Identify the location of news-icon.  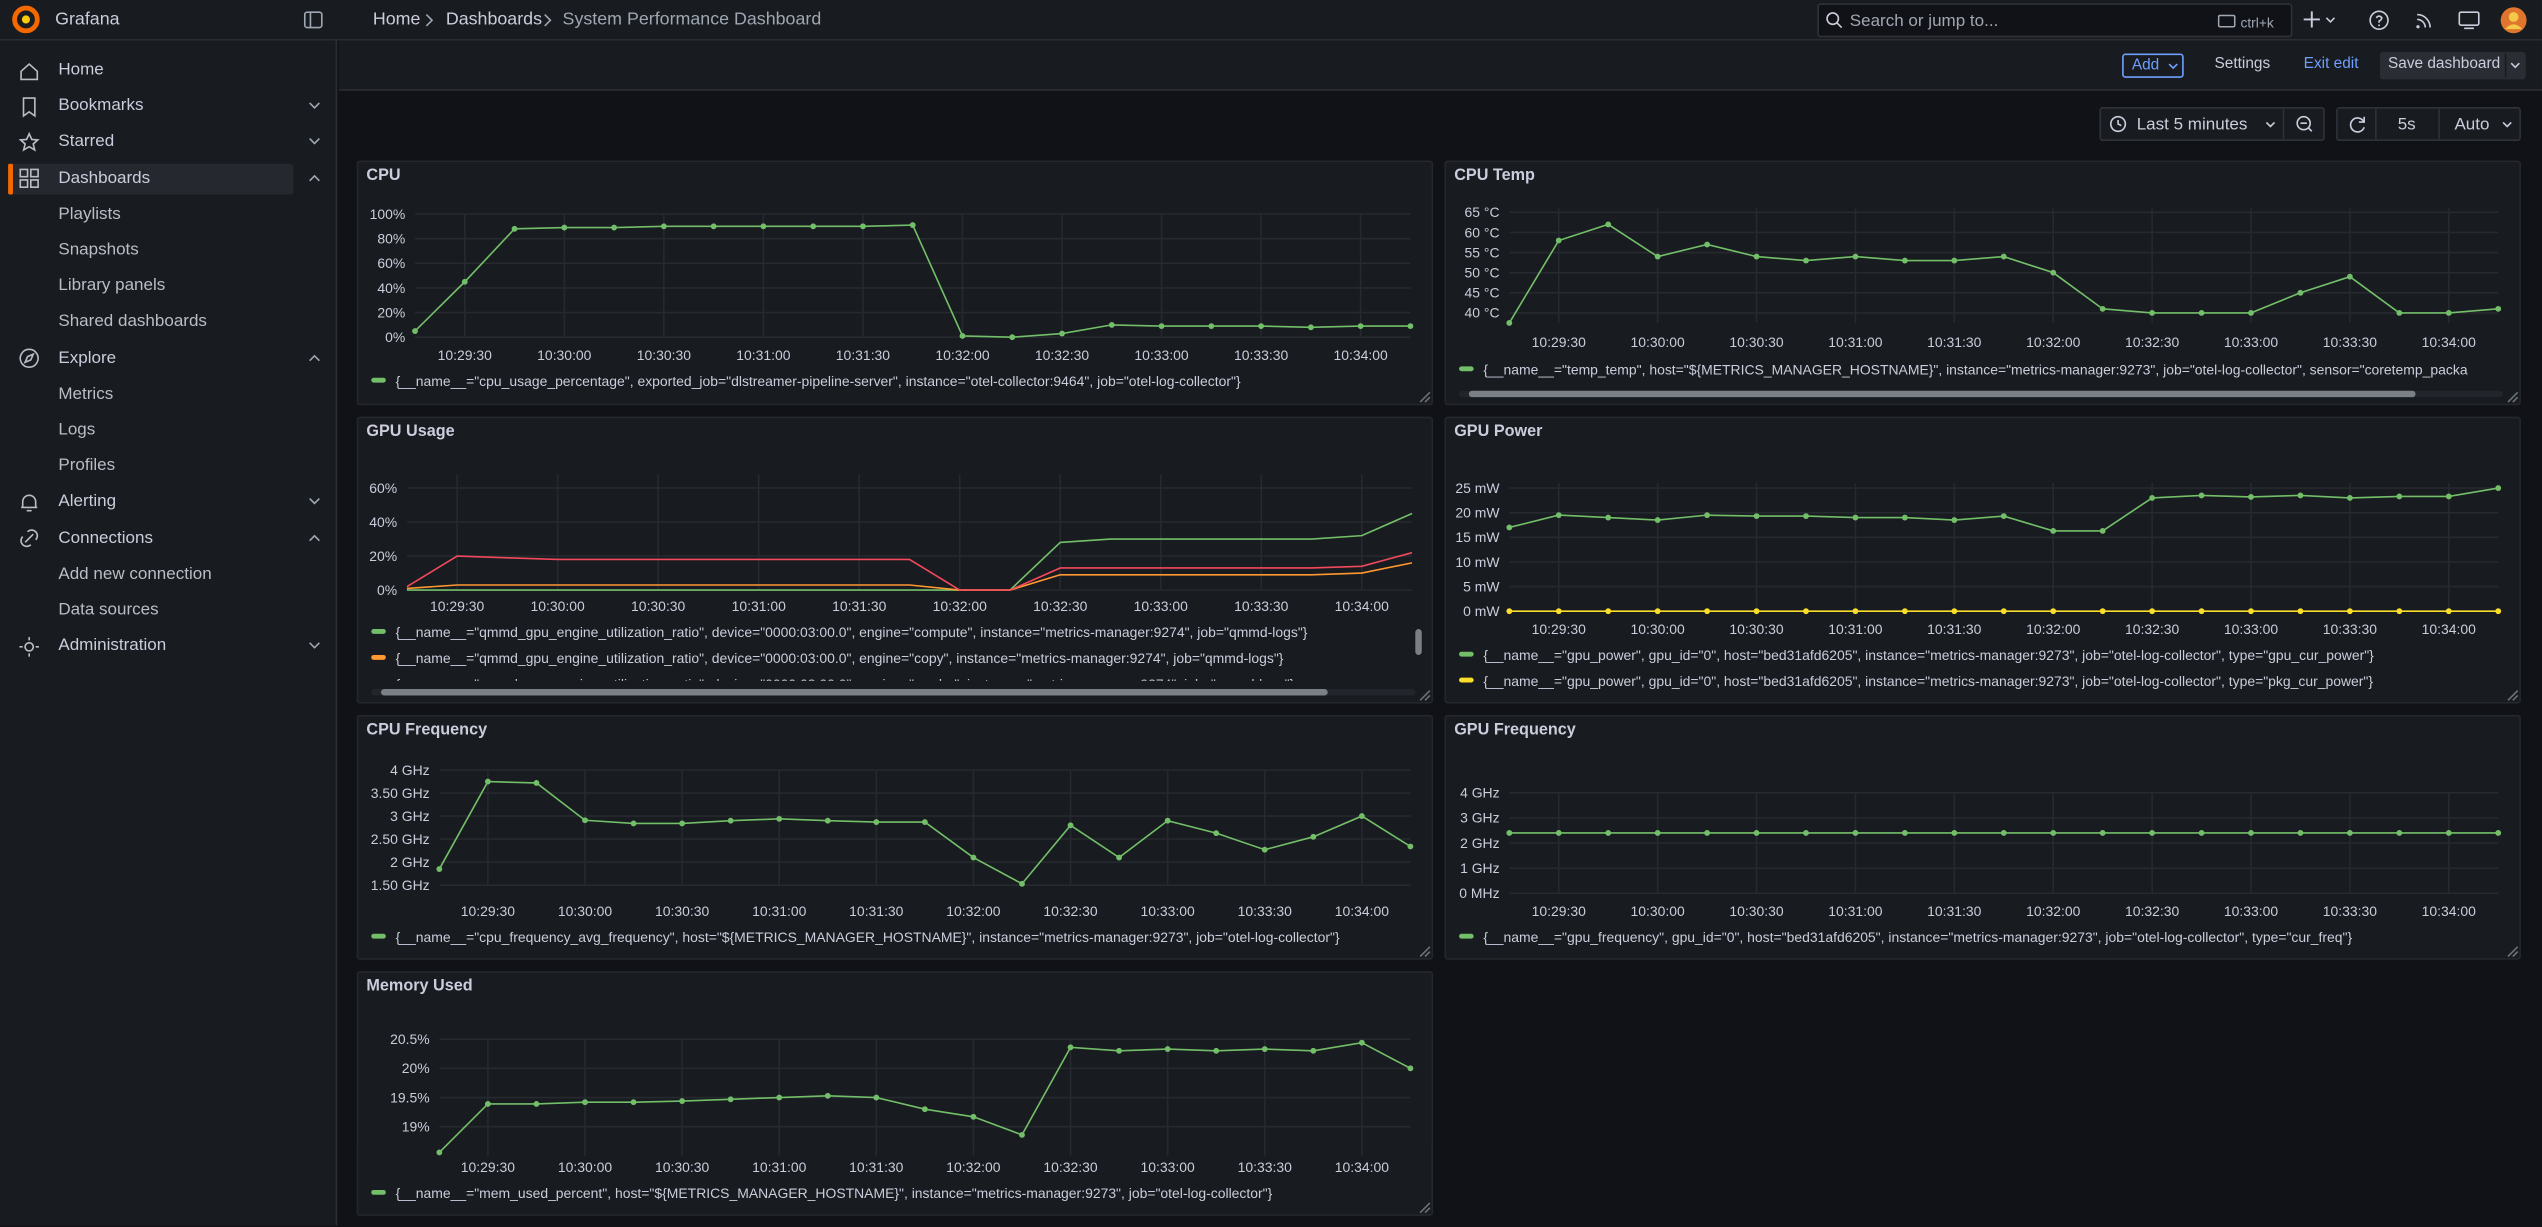
(2424, 20).